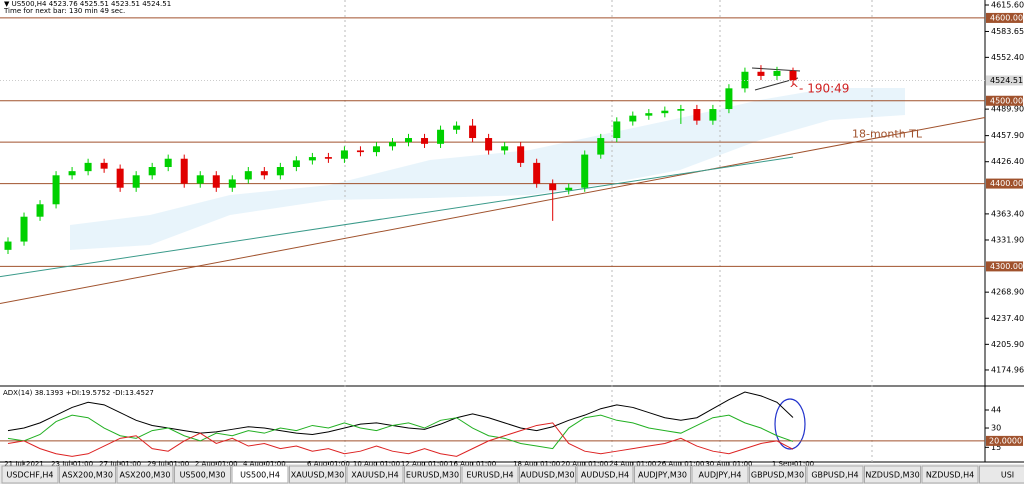  Describe the element at coordinates (1007, 57) in the screenshot. I see `y-tick-label: 4552.40` at that location.